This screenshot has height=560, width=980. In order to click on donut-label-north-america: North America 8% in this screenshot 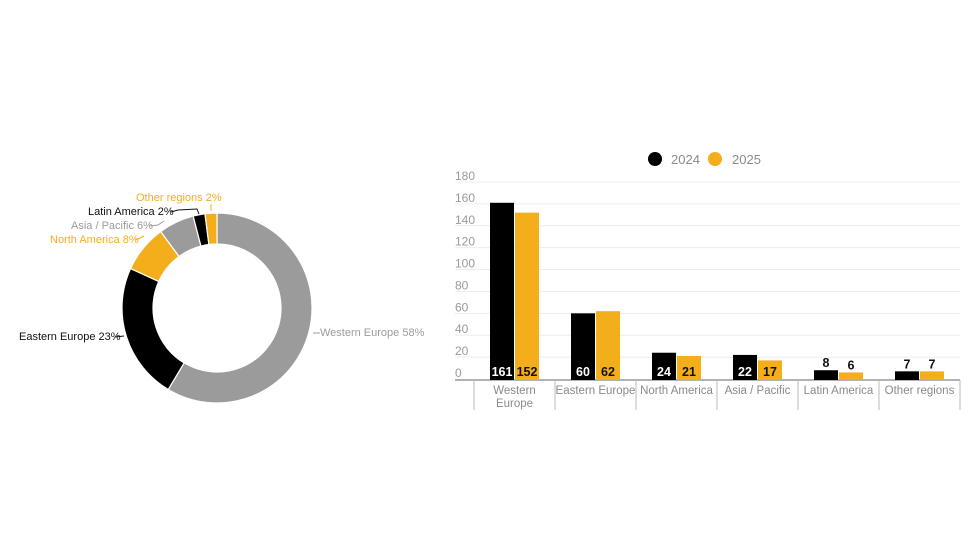, I will do `click(94, 240)`.